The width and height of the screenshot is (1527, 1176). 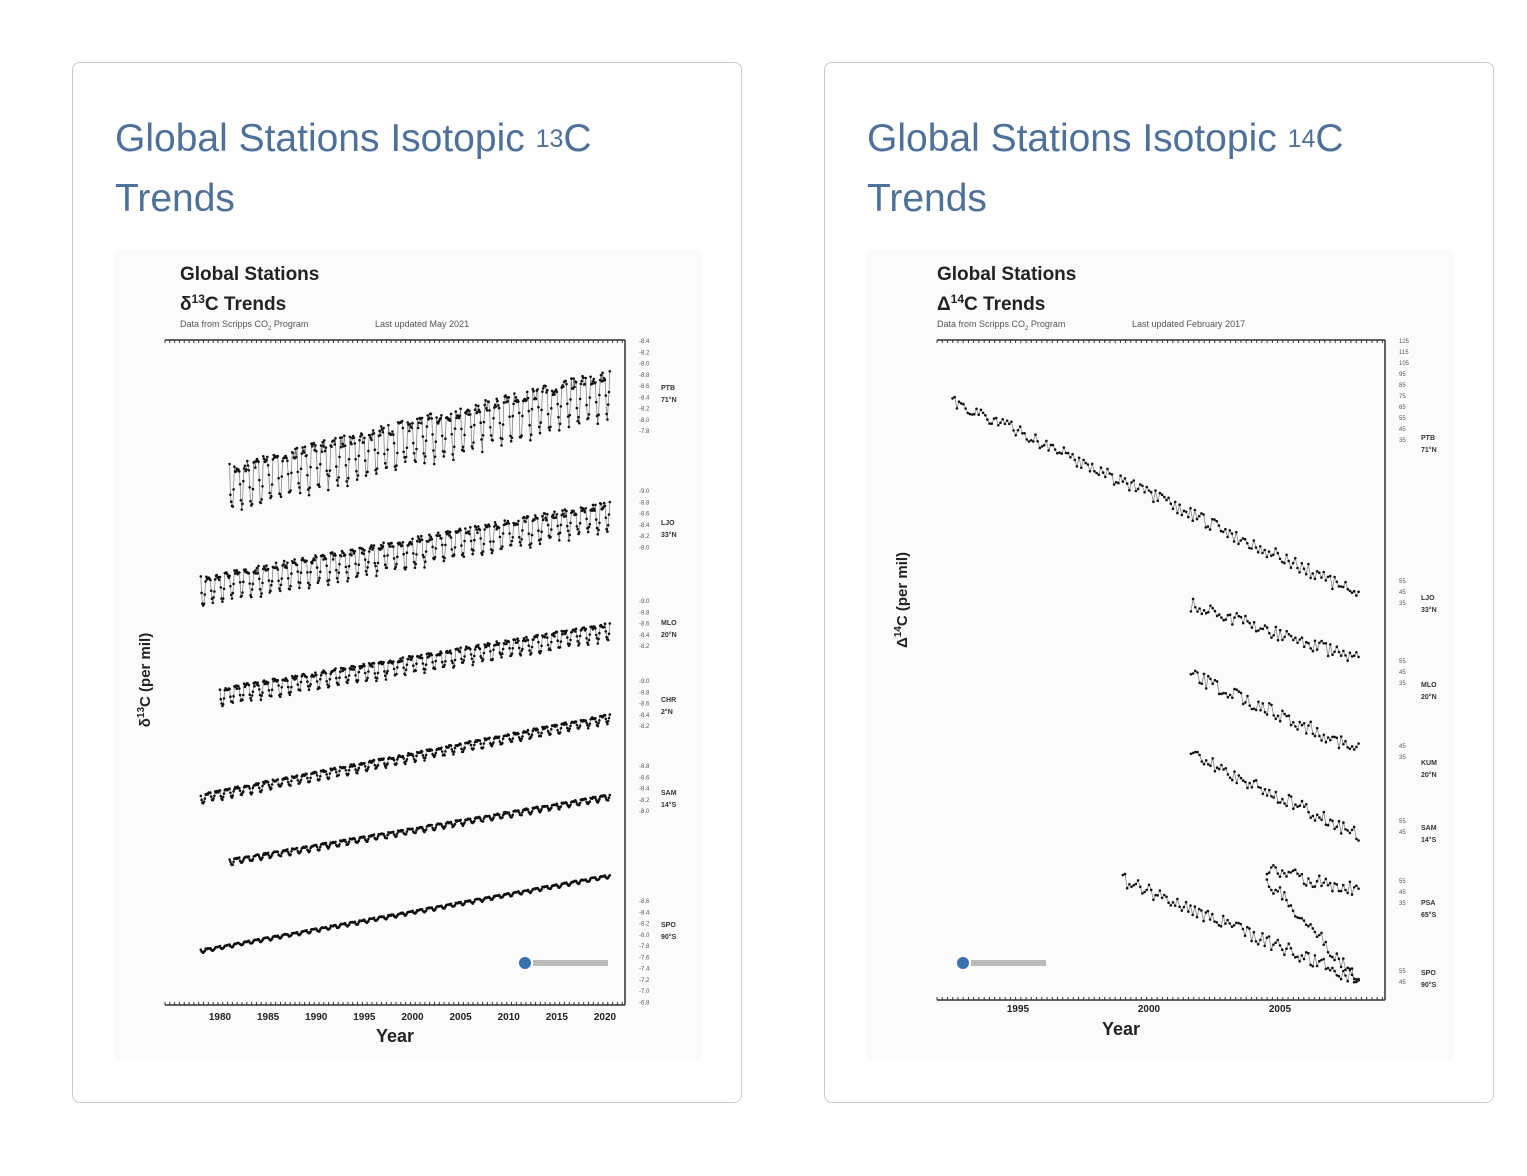 I want to click on station-name: SAM, so click(x=1429, y=828).